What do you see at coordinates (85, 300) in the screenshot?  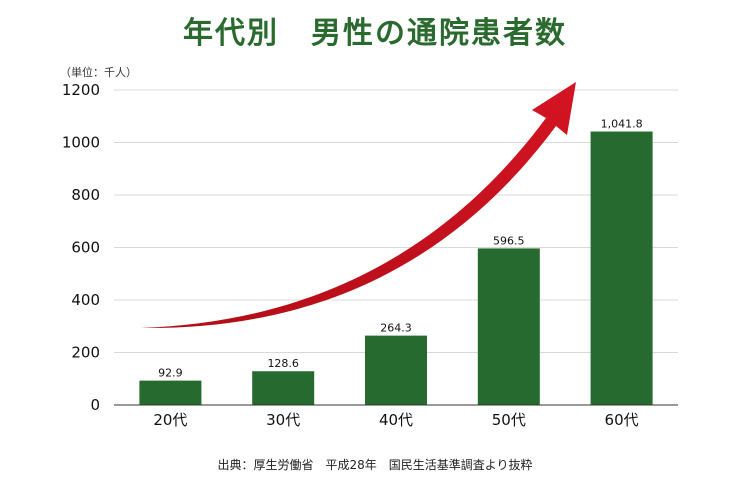 I see `y-tick-label: 400` at bounding box center [85, 300].